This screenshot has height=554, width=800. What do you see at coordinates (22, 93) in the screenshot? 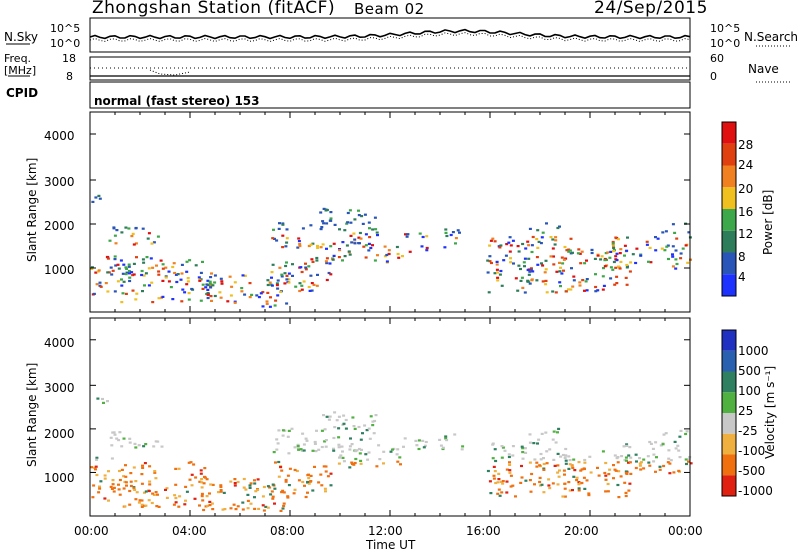
I see `cpid-label: CPID` at bounding box center [22, 93].